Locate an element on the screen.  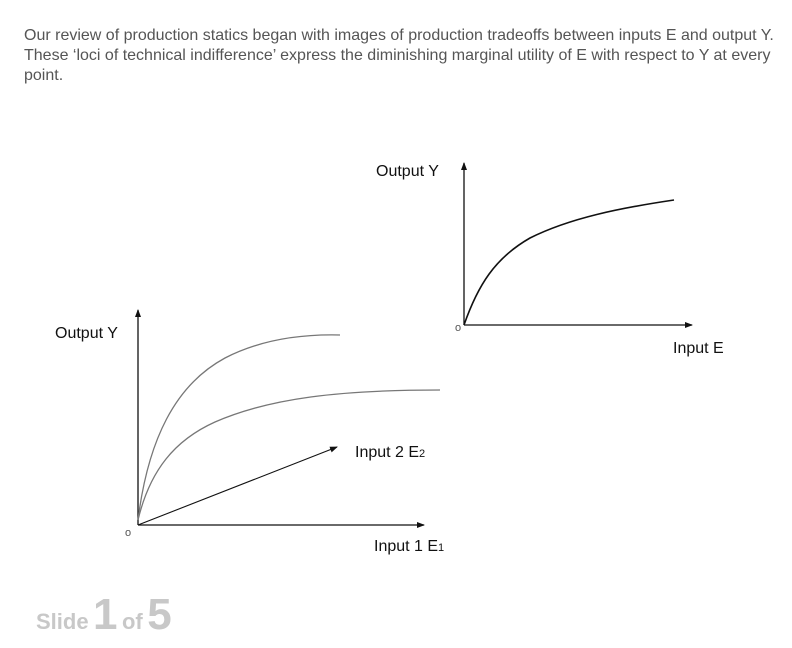
bottom-x-axis-label: Input 1 E1 is located at coordinates (409, 547).